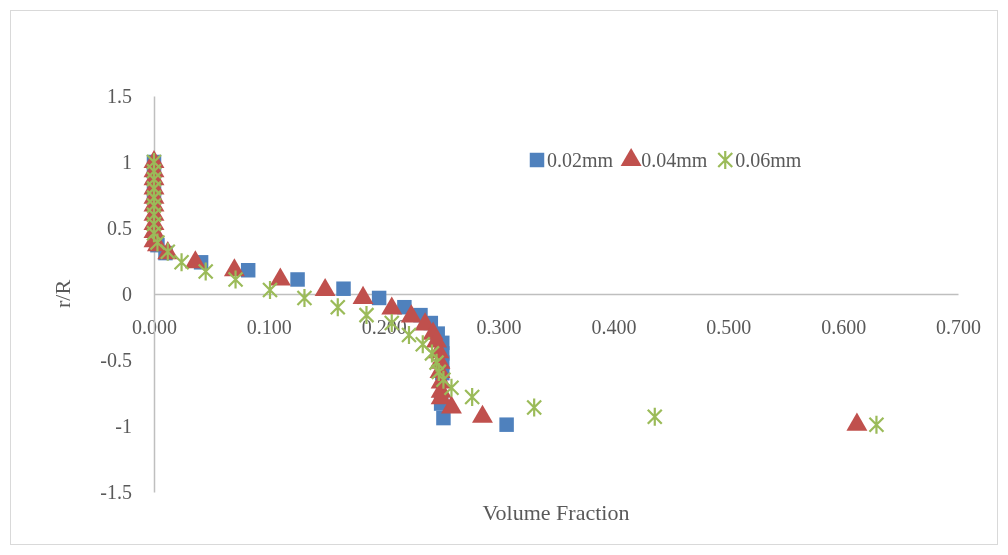 The image size is (1008, 555). What do you see at coordinates (116, 491) in the screenshot?
I see `y-tick-label: -1.5` at bounding box center [116, 491].